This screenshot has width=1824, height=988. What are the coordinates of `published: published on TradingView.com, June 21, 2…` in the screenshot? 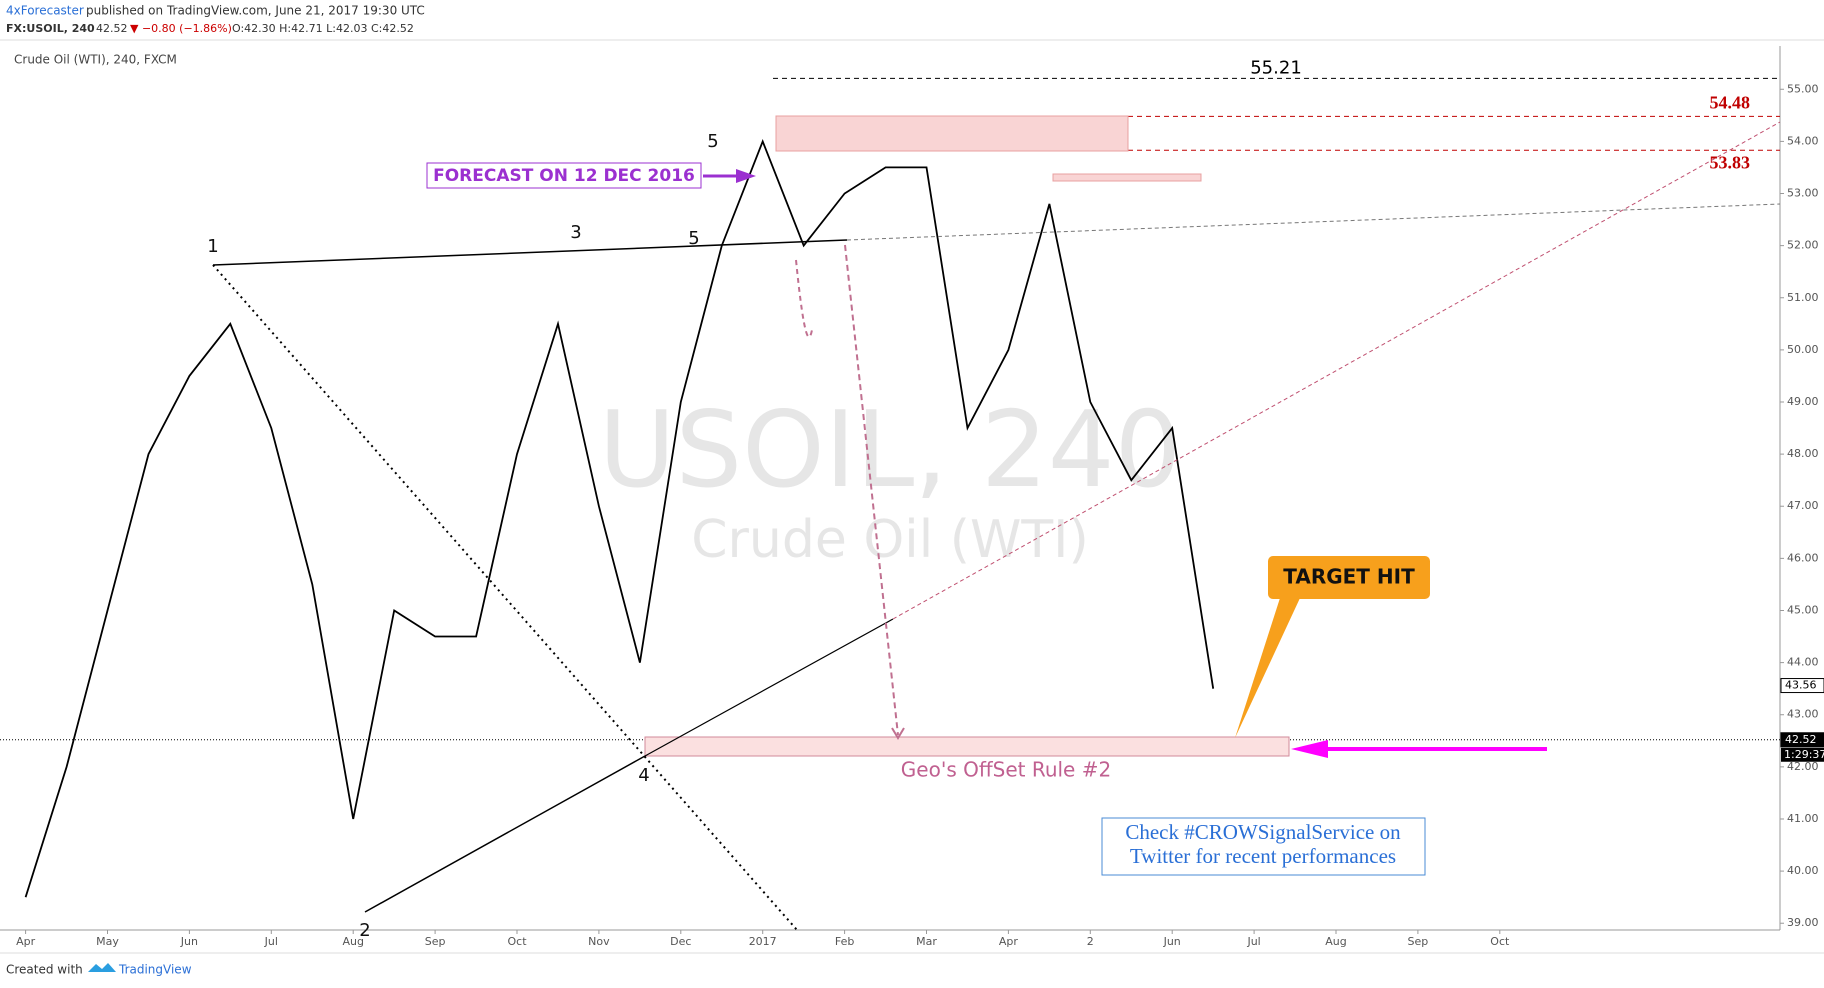 It's located at (255, 11).